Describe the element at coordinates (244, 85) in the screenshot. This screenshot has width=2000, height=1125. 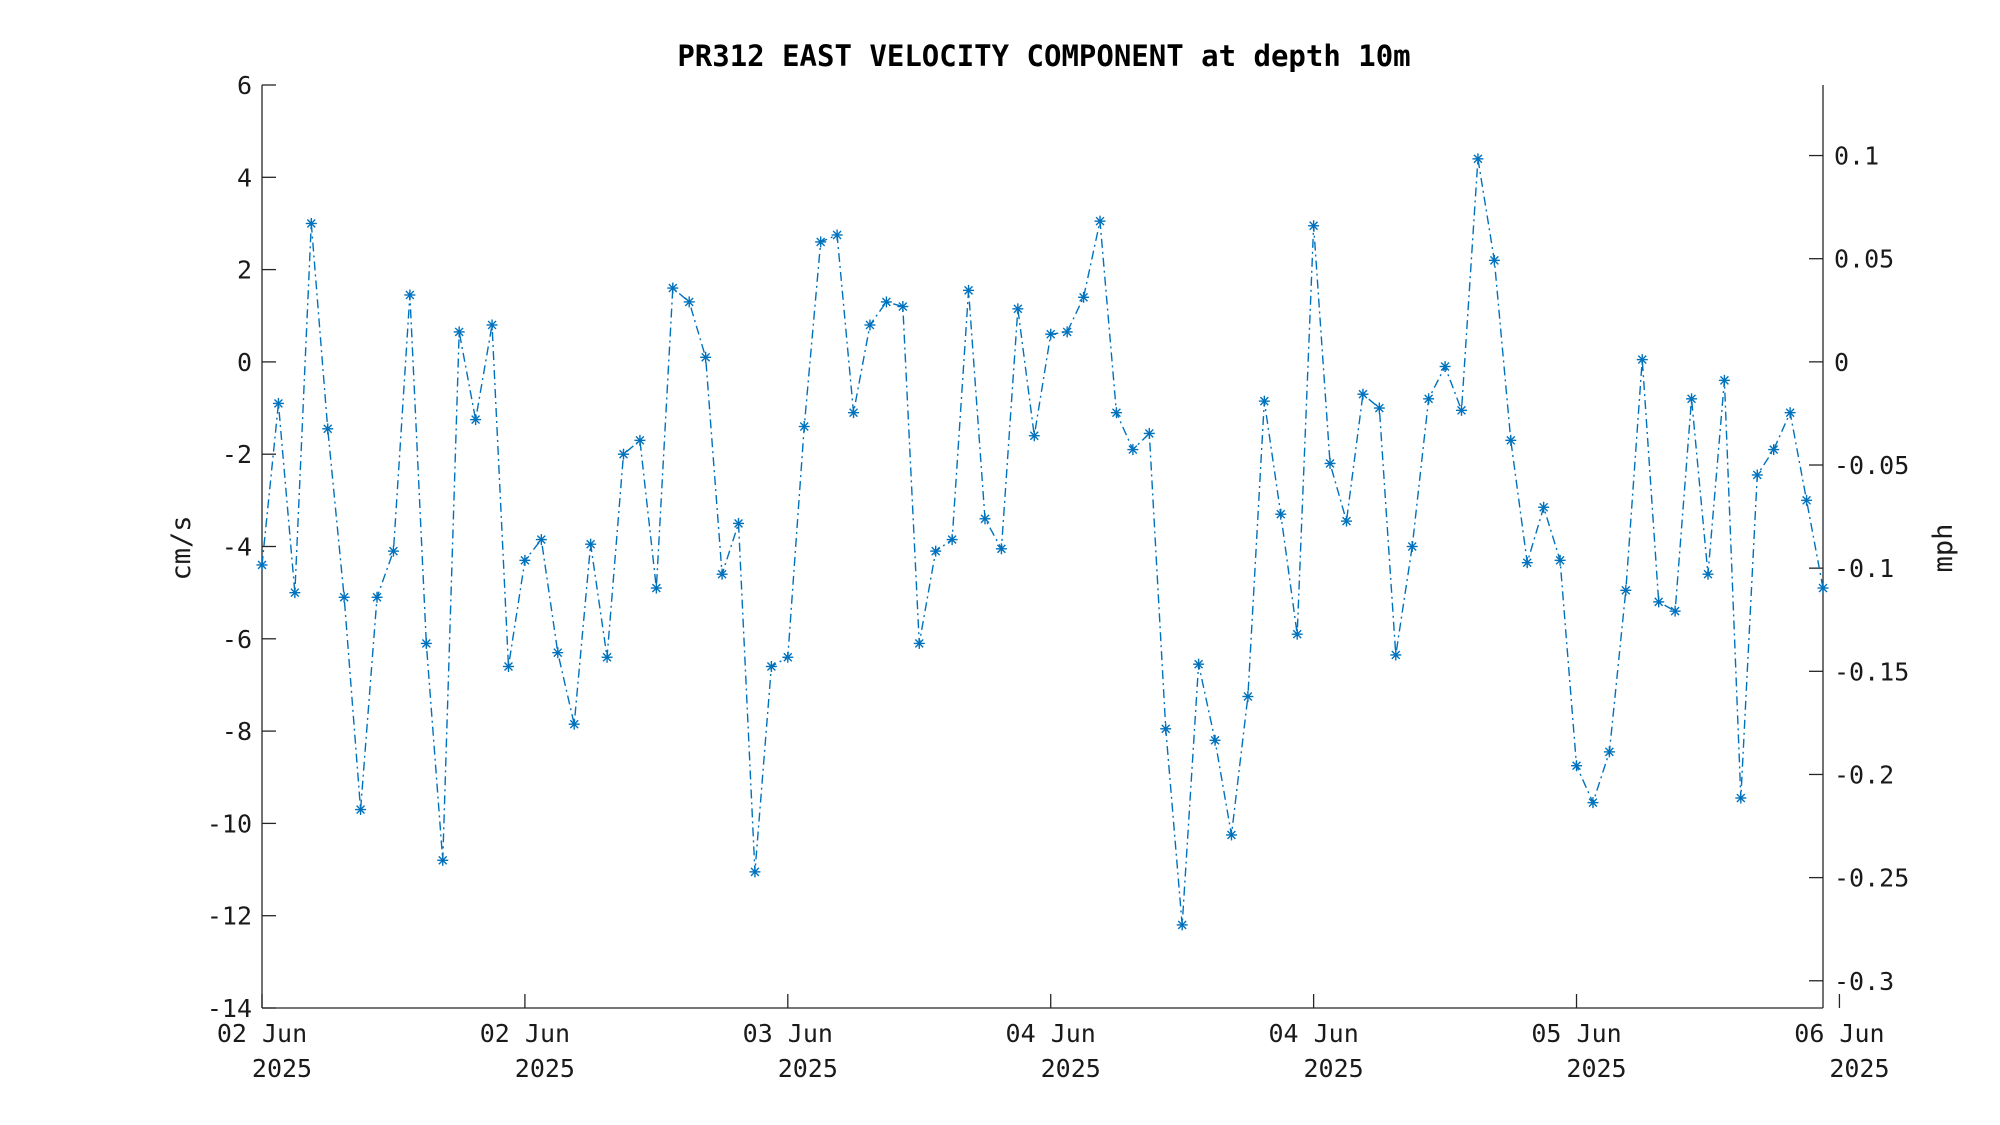
I see `y-tick-label: 6` at that location.